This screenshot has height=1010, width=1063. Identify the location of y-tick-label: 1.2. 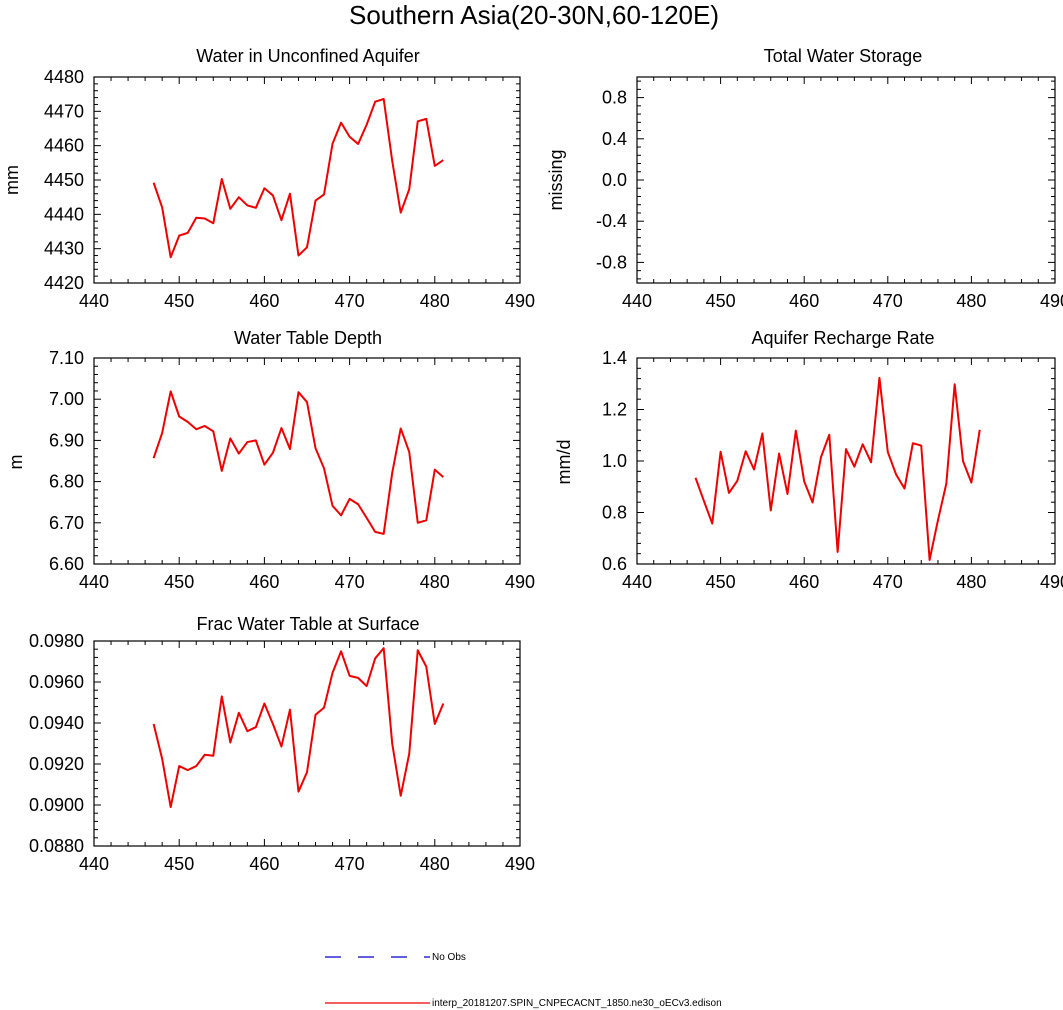
(614, 410).